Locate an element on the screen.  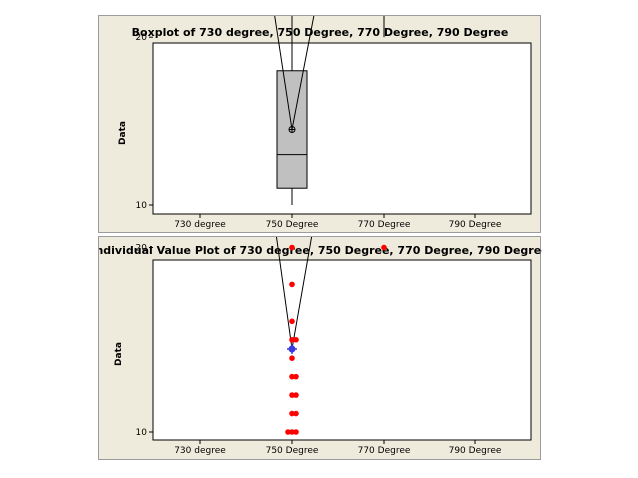
boxplot-x-tick-label: 790 Degree is located at coordinates (475, 225).